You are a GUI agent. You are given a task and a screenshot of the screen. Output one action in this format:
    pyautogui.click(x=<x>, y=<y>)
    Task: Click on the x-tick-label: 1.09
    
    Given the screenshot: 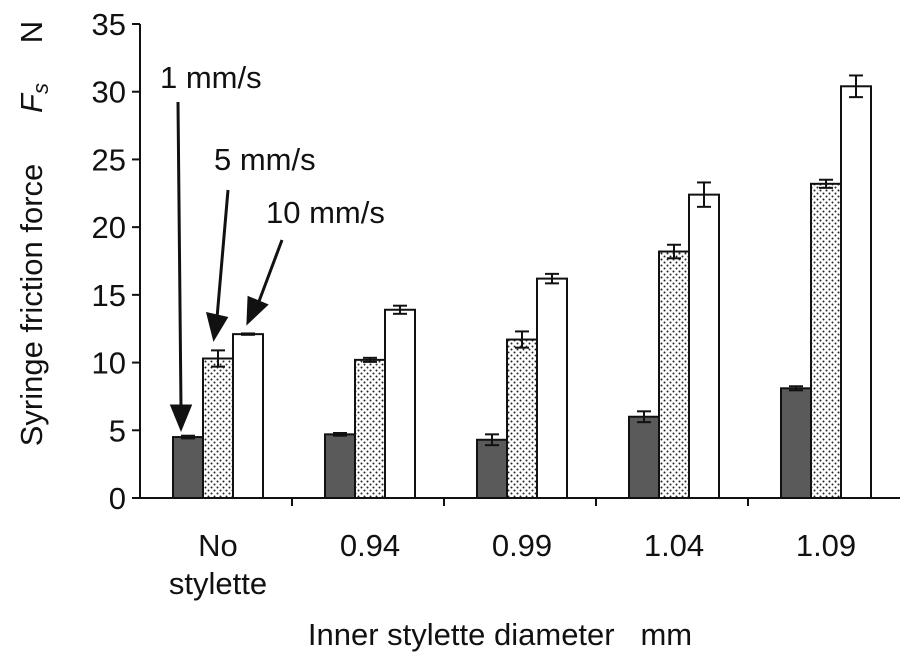 What is the action you would take?
    pyautogui.click(x=826, y=545)
    